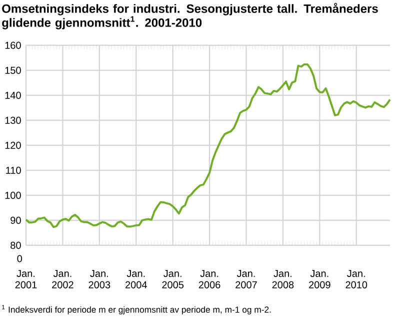 The height and width of the screenshot is (320, 400). I want to click on y-tick-label: 130, so click(13, 120).